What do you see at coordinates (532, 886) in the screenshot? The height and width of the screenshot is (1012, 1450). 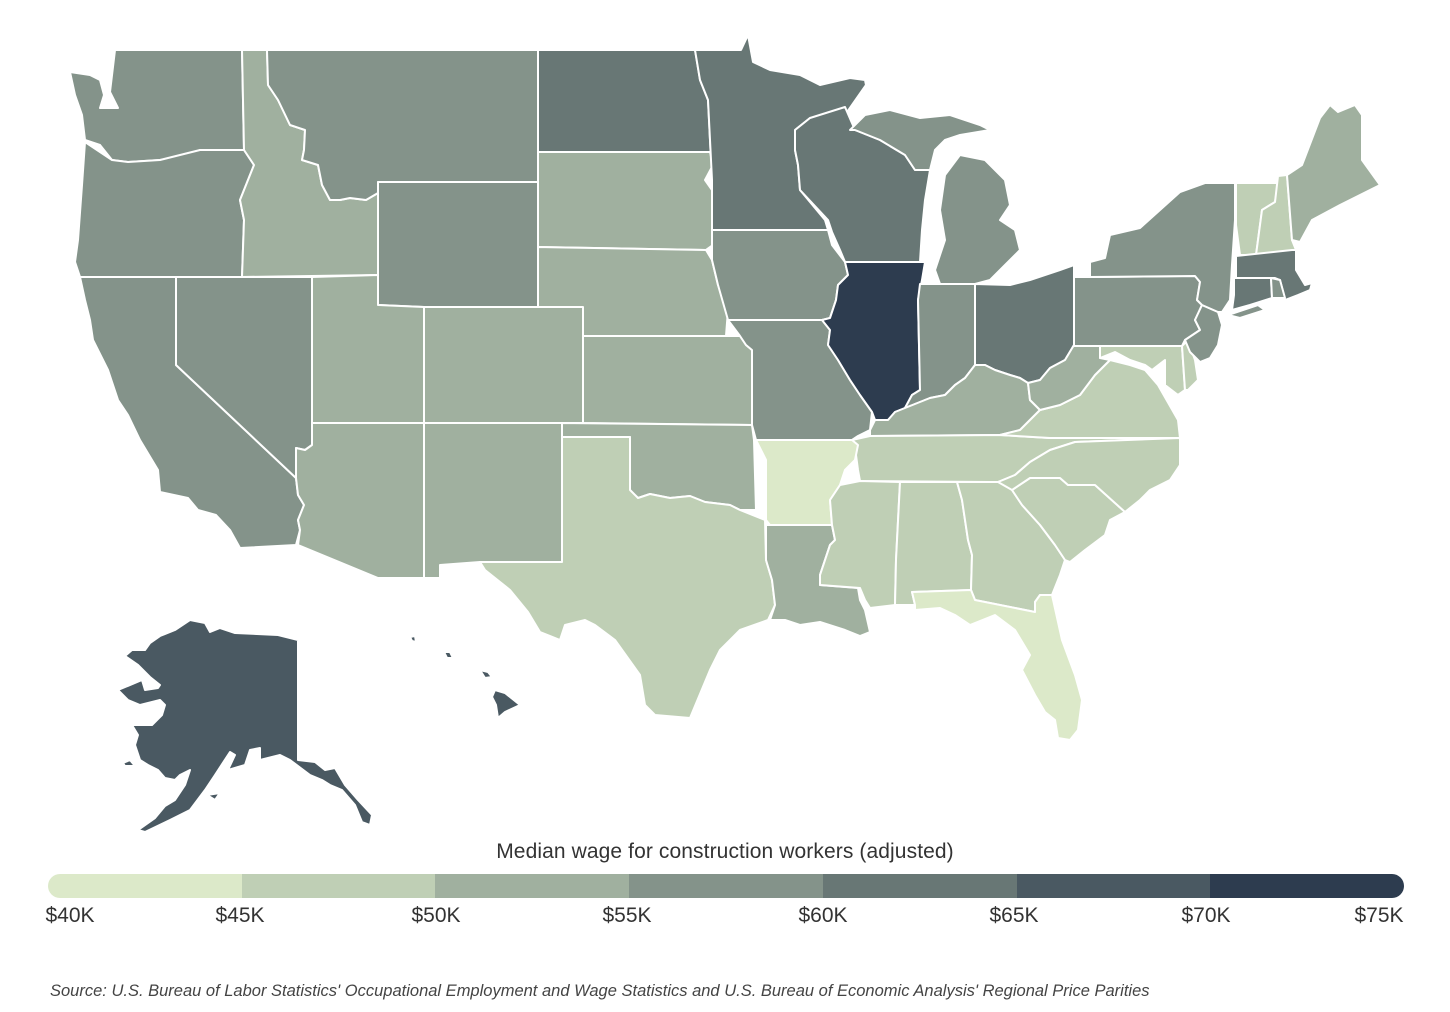 I see `legend-bin-50-55k` at bounding box center [532, 886].